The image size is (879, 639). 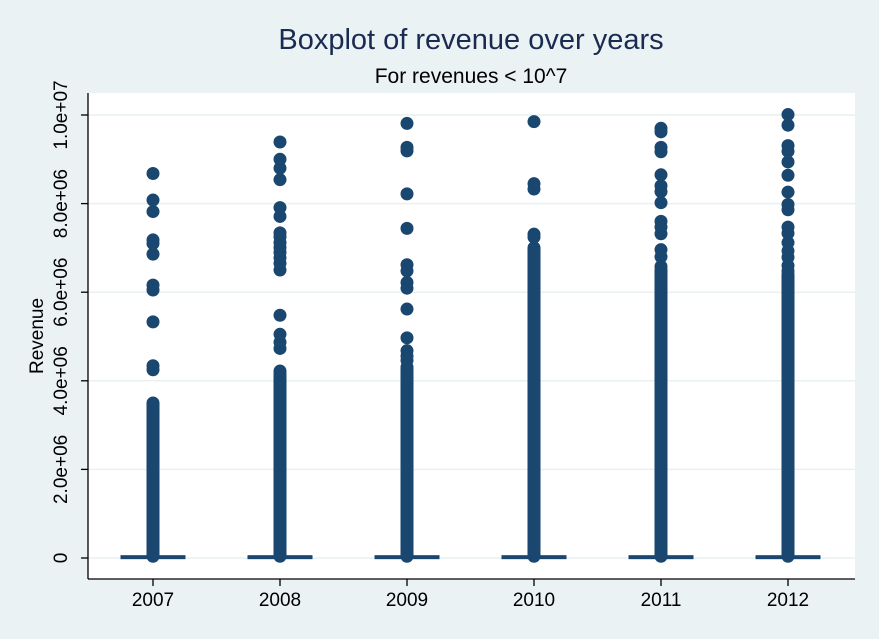 What do you see at coordinates (534, 600) in the screenshot?
I see `x-tick-label: 2010` at bounding box center [534, 600].